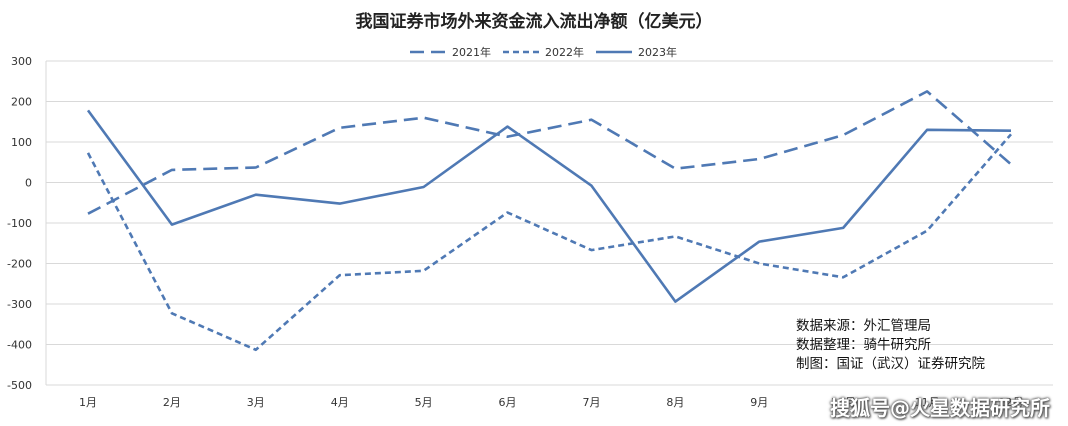  I want to click on y-axis: 300 200 100 0 -100 -200 -300 -400 -500, so click(19, 223).